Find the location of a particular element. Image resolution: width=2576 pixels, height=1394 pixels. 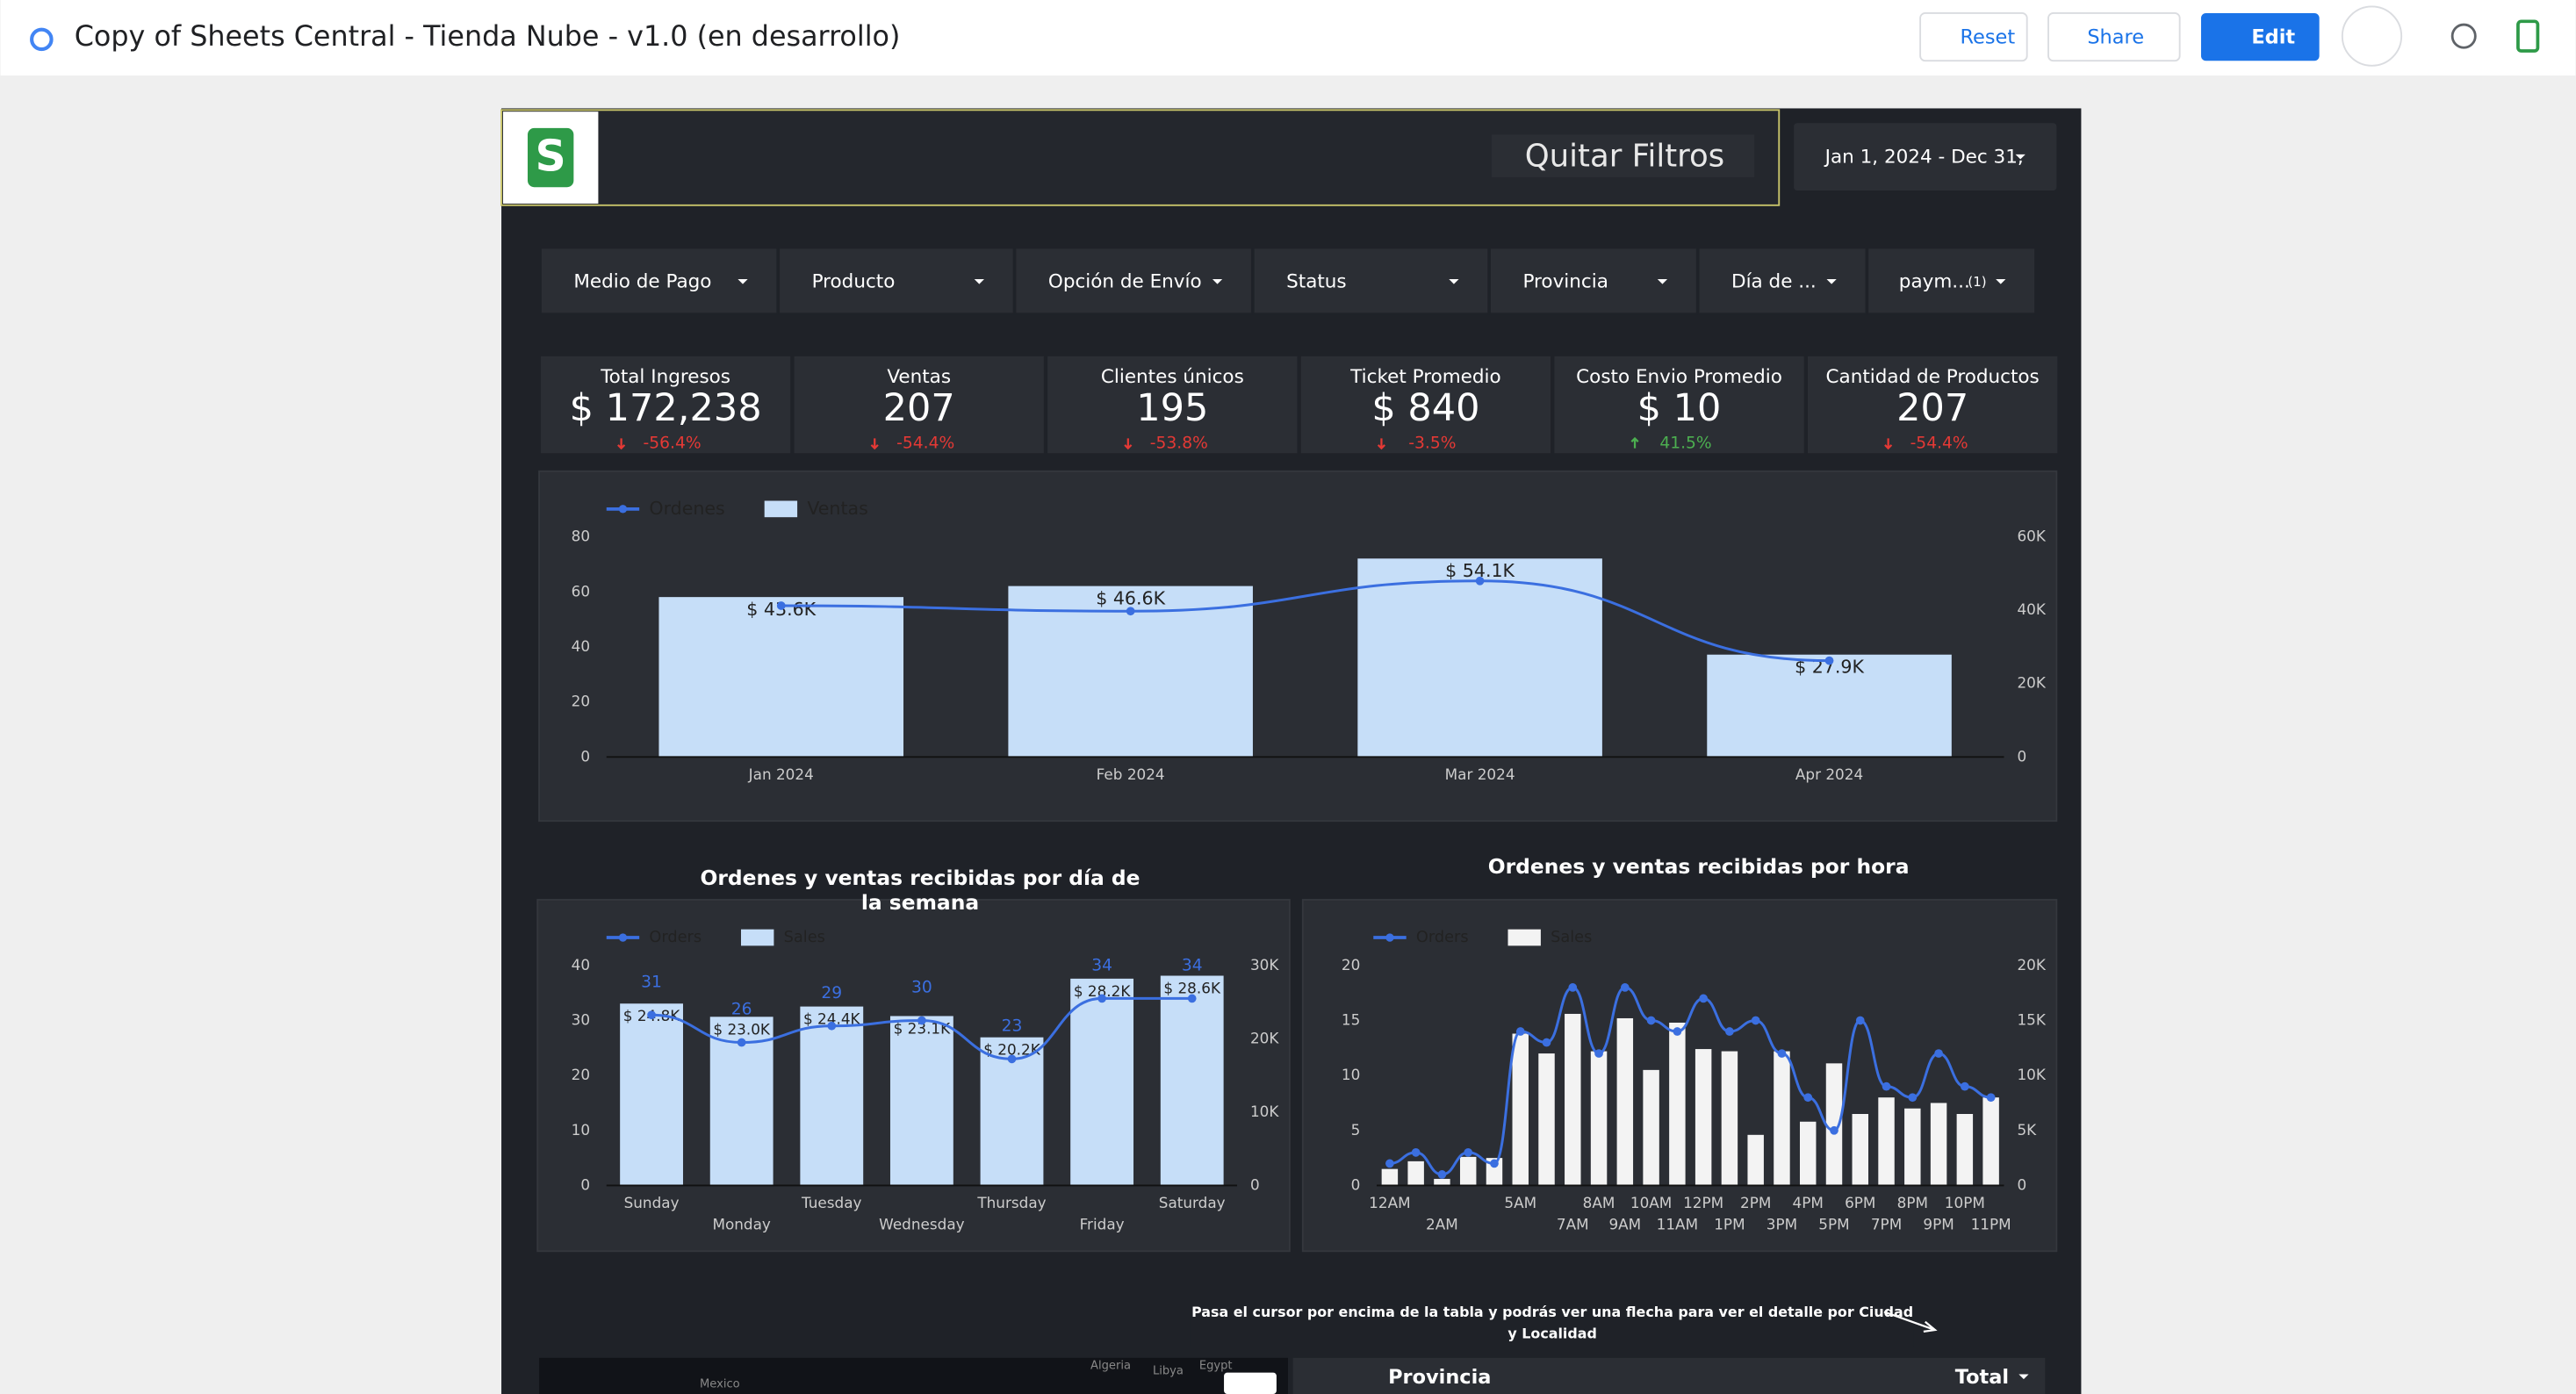

y2-tick-label: 15K is located at coordinates (2031, 1019).